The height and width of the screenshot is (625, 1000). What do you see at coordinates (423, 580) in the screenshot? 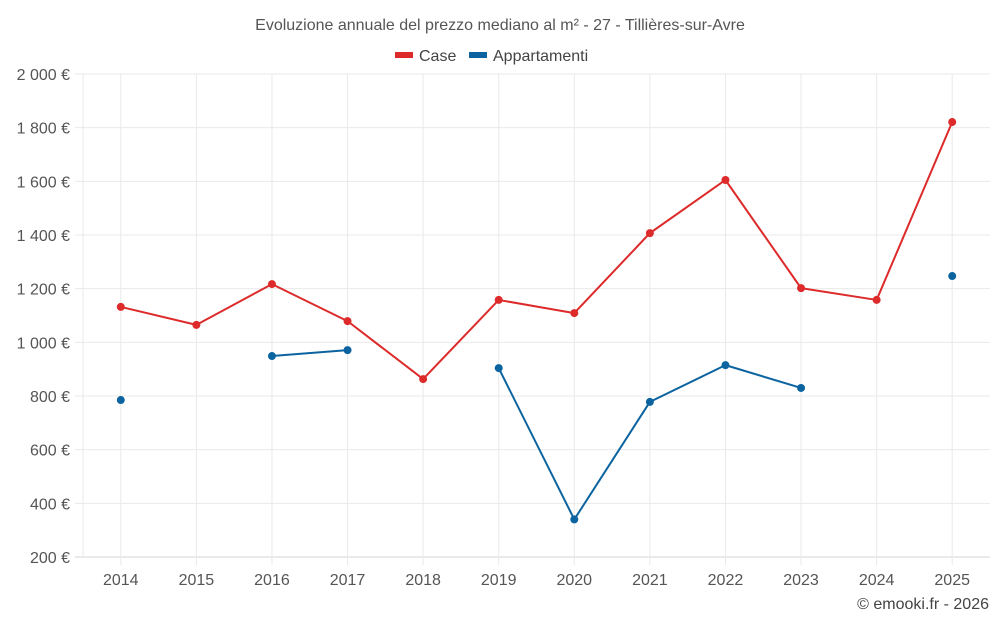
I see `x-tick-label: 2018` at bounding box center [423, 580].